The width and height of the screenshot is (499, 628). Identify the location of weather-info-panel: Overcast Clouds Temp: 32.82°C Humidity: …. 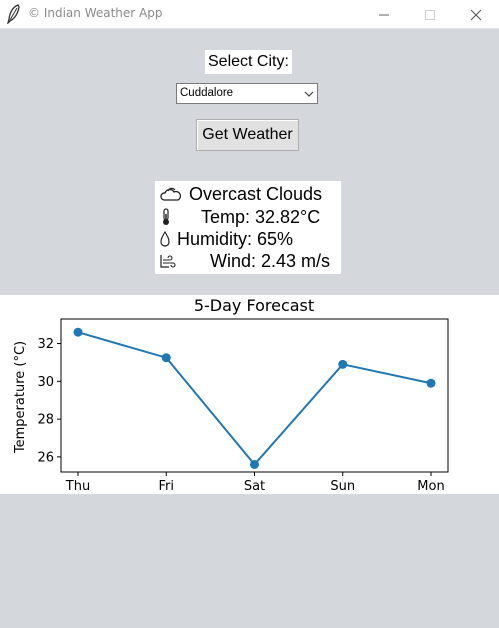
(248, 227).